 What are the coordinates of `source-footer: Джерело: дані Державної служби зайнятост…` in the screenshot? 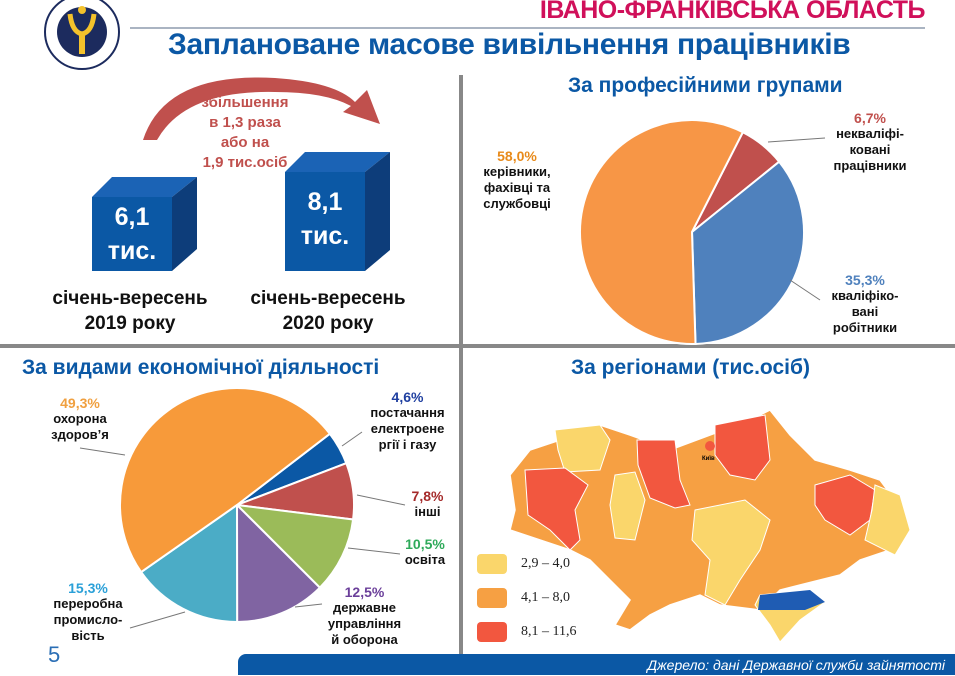 It's located at (596, 664).